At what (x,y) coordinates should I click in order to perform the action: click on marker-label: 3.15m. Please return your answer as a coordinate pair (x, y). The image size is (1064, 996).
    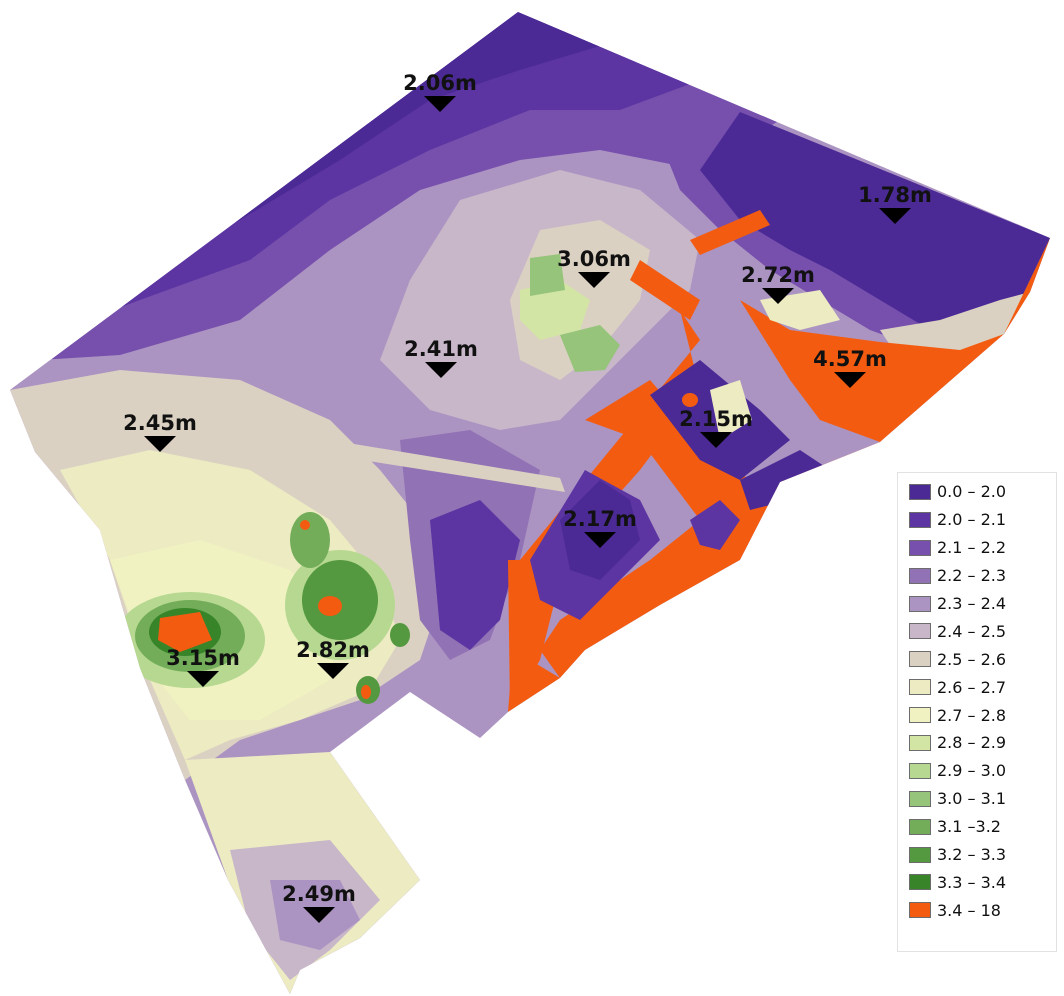
    Looking at the image, I should click on (203, 658).